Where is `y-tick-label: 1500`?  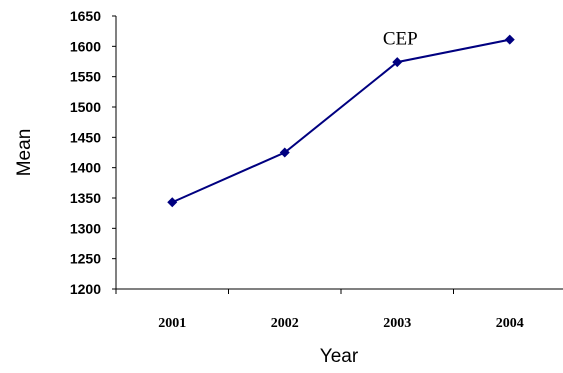
y-tick-label: 1500 is located at coordinates (85, 107).